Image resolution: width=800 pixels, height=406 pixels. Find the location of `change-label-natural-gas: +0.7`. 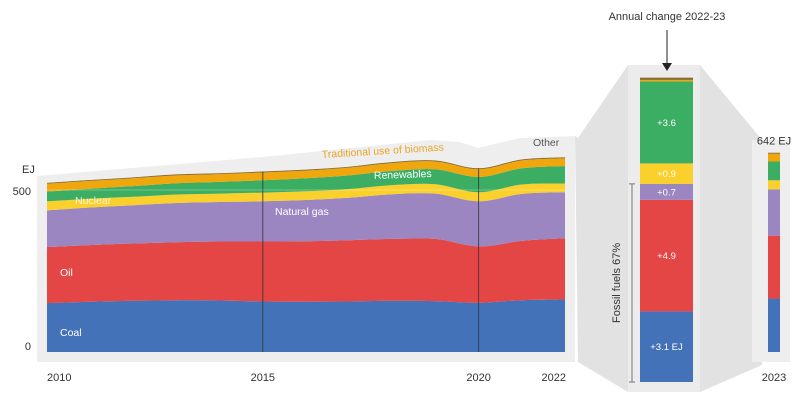

change-label-natural-gas: +0.7 is located at coordinates (666, 192).